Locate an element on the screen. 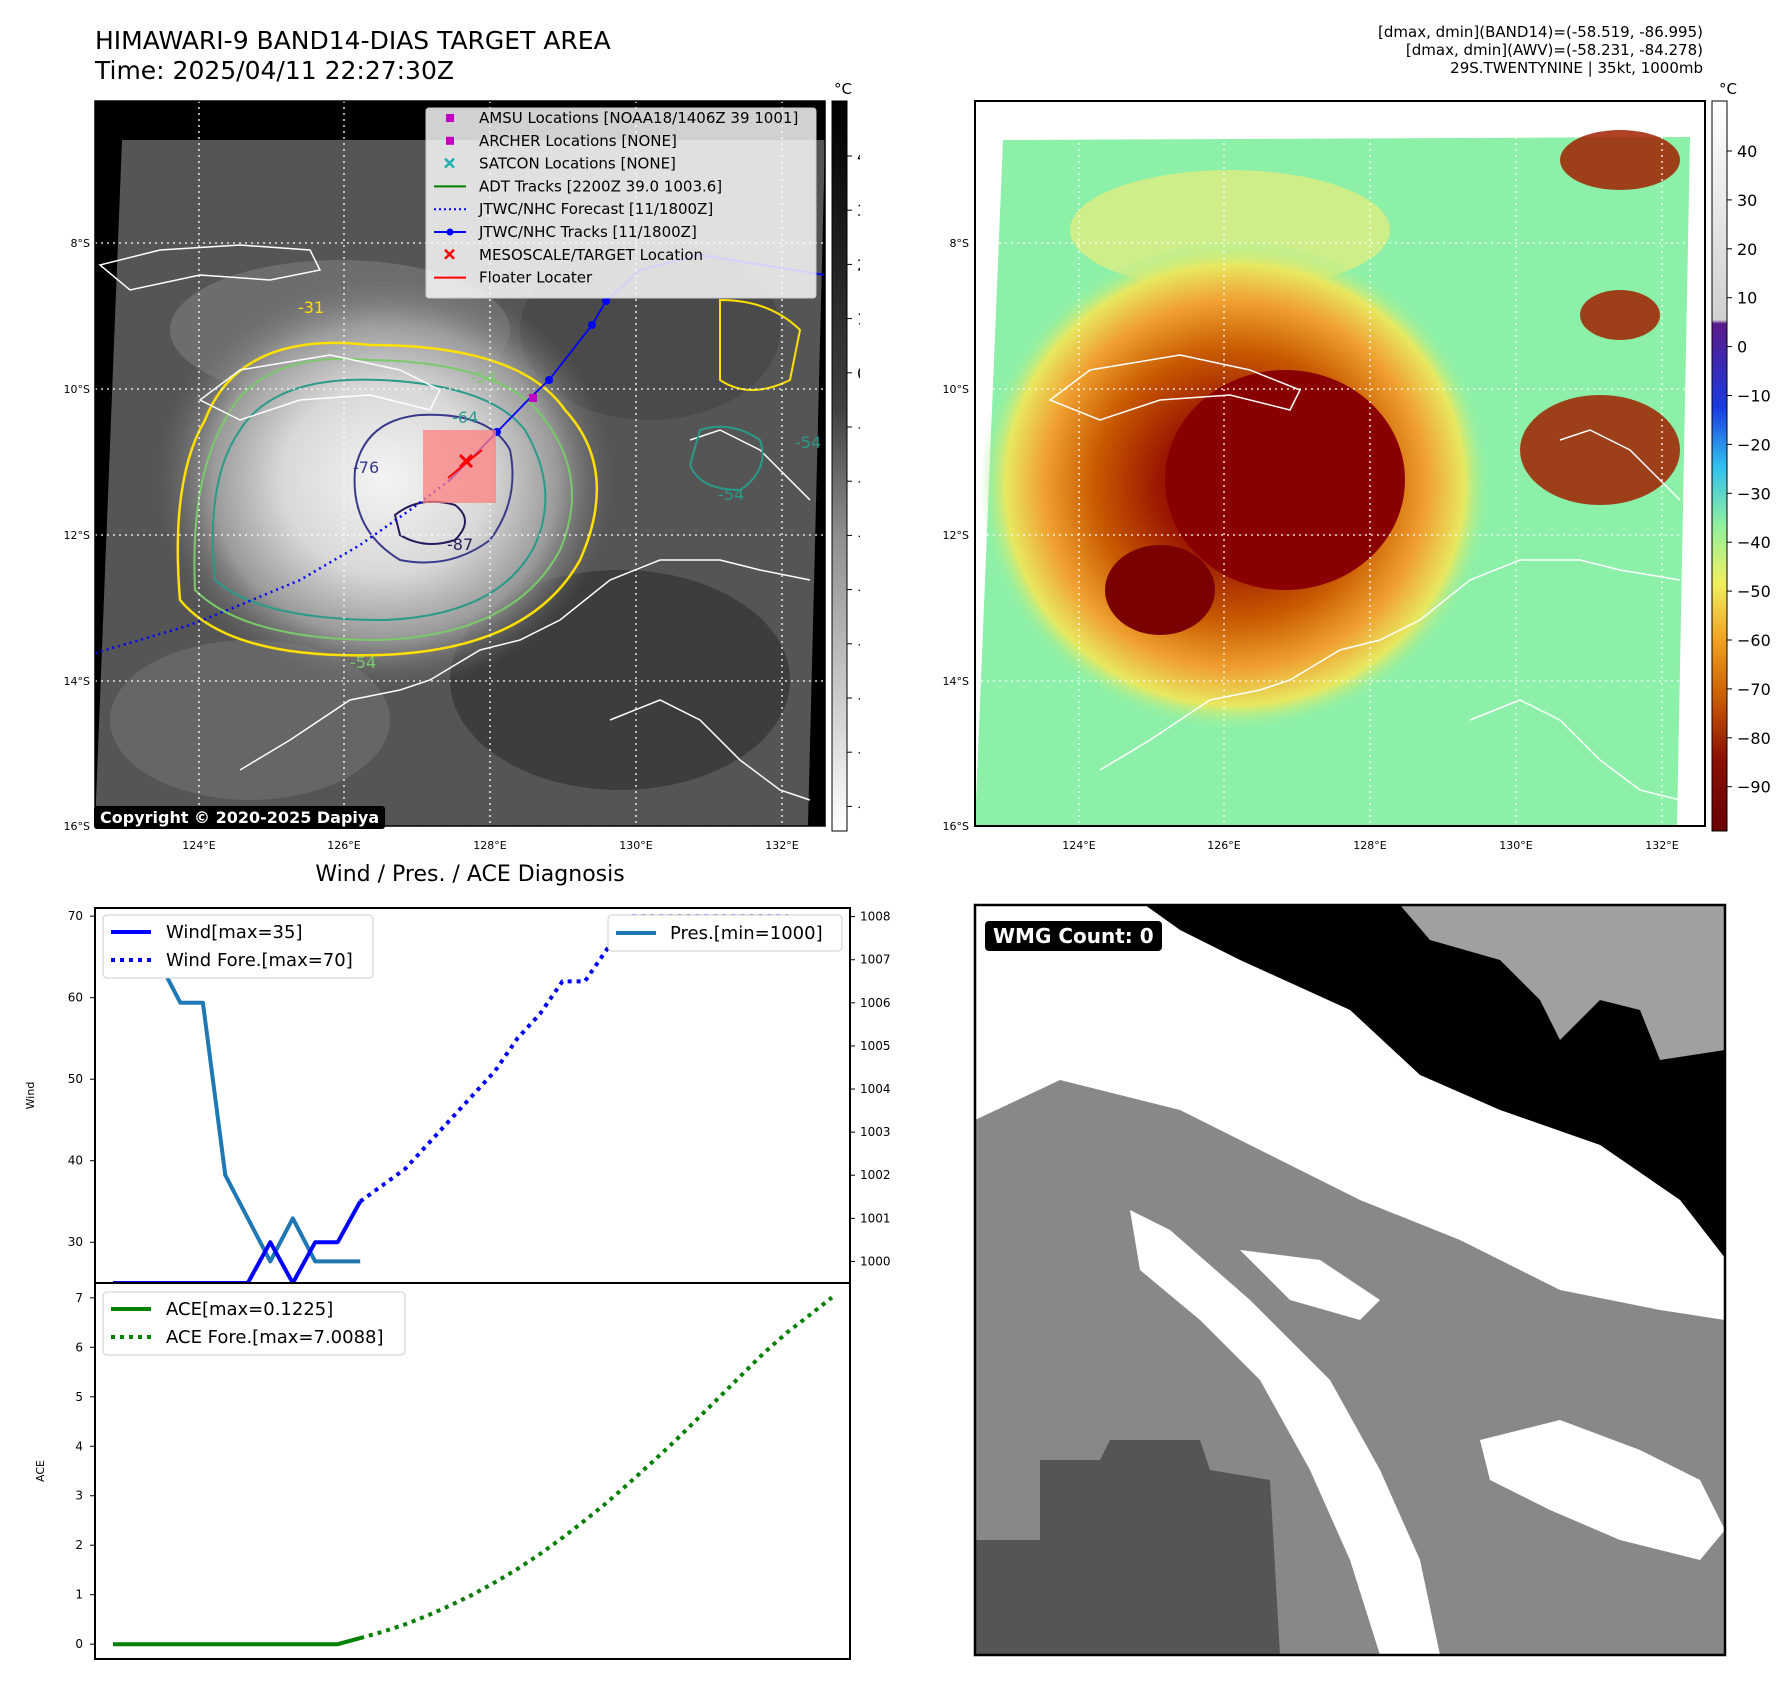 The height and width of the screenshot is (1690, 1788). legend-marker-x is located at coordinates (449, 163).